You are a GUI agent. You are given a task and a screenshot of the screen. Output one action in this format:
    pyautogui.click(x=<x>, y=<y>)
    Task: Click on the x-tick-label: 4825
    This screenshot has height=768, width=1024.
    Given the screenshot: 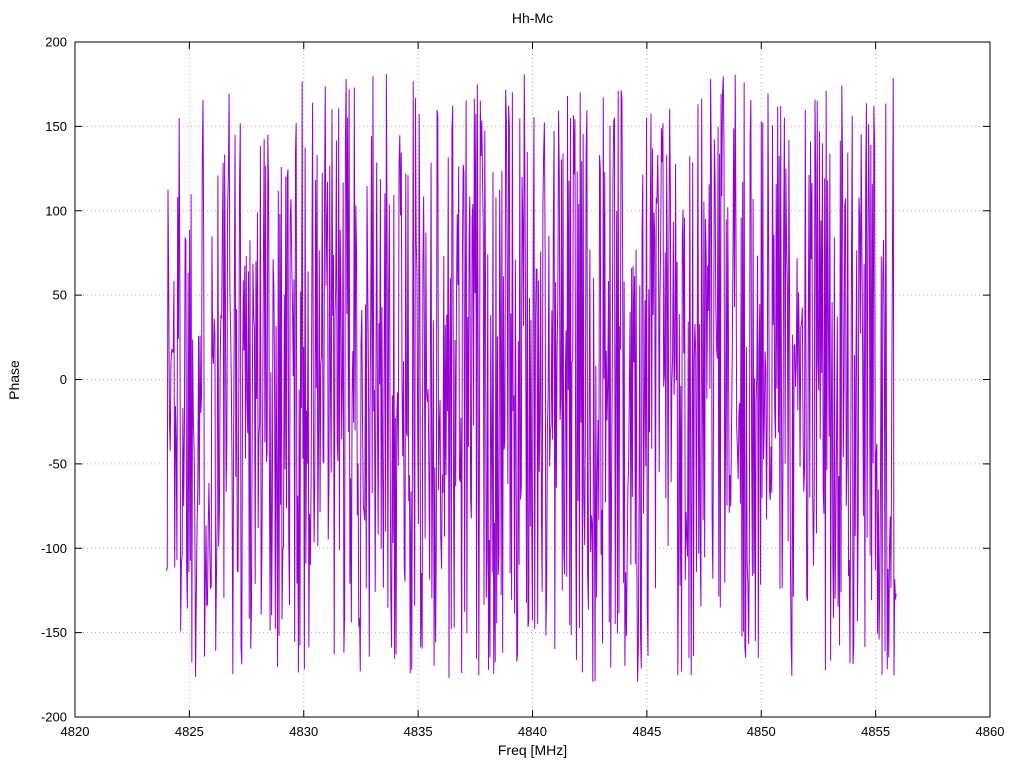 What is the action you would take?
    pyautogui.click(x=189, y=731)
    